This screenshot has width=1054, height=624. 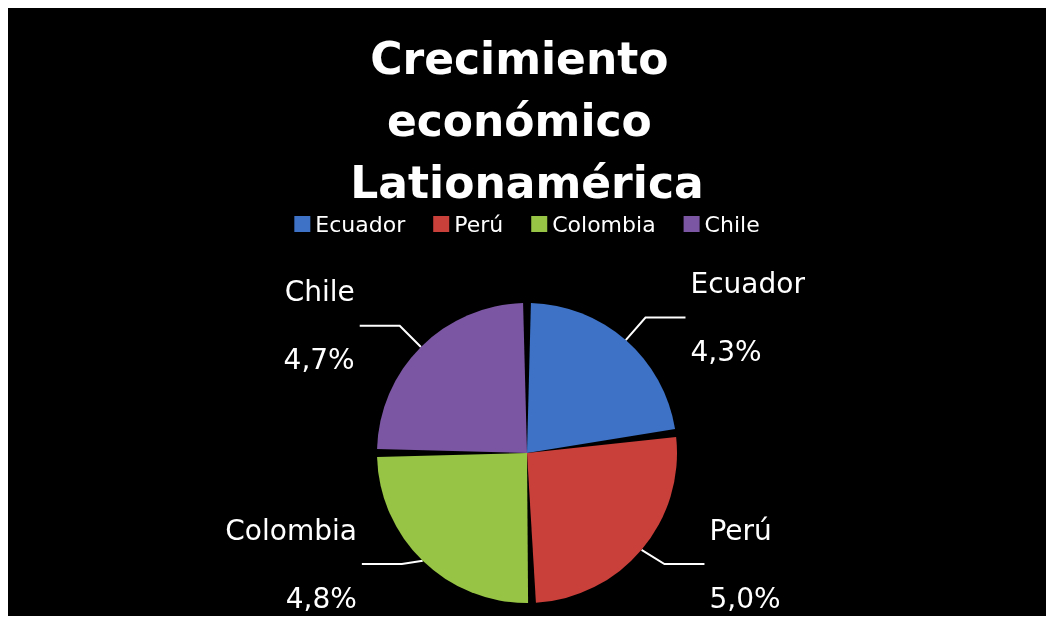 I want to click on data-label: 4,7%, so click(x=319, y=360).